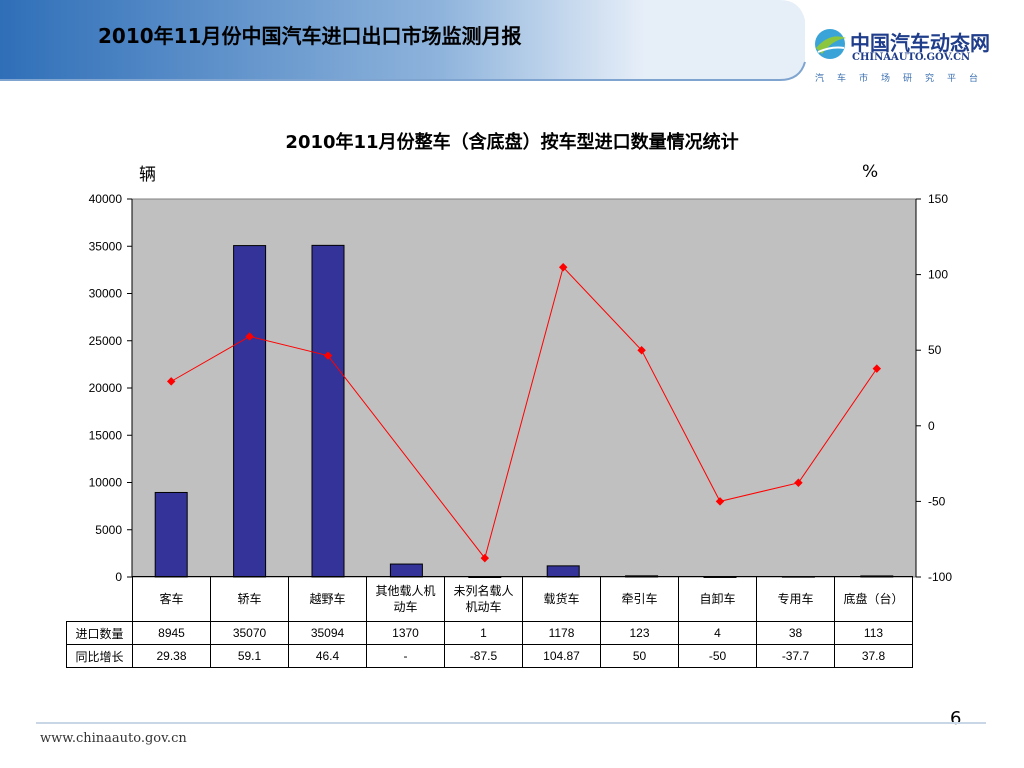 The image size is (1024, 768). What do you see at coordinates (920, 43) in the screenshot?
I see `logo-name: 中国汽车动态网` at bounding box center [920, 43].